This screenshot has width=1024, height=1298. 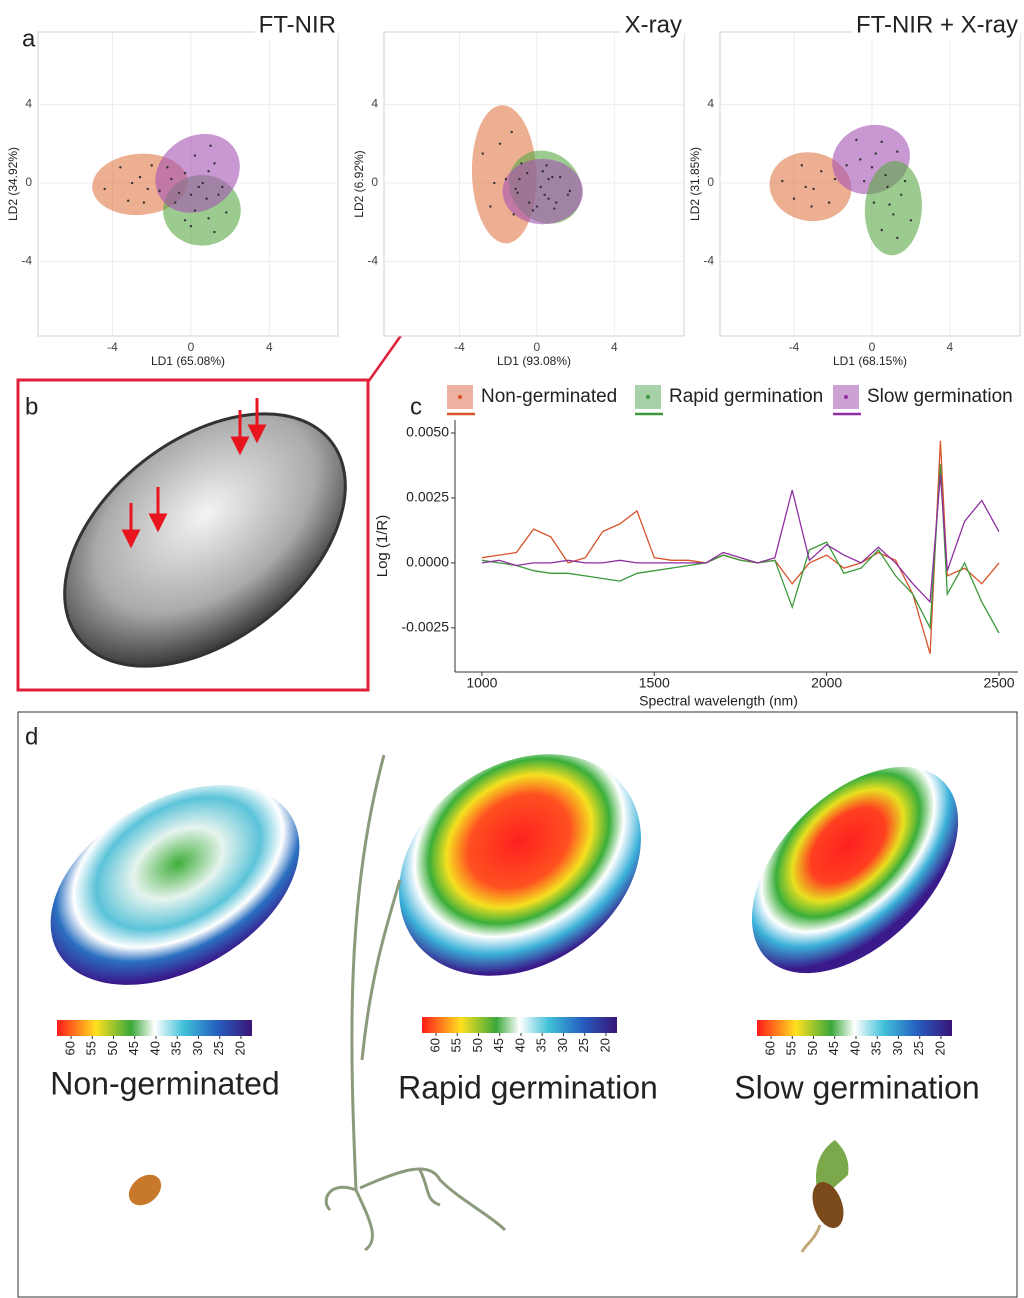 What do you see at coordinates (856, 1087) in the screenshot?
I see `group-label: Slow germination` at bounding box center [856, 1087].